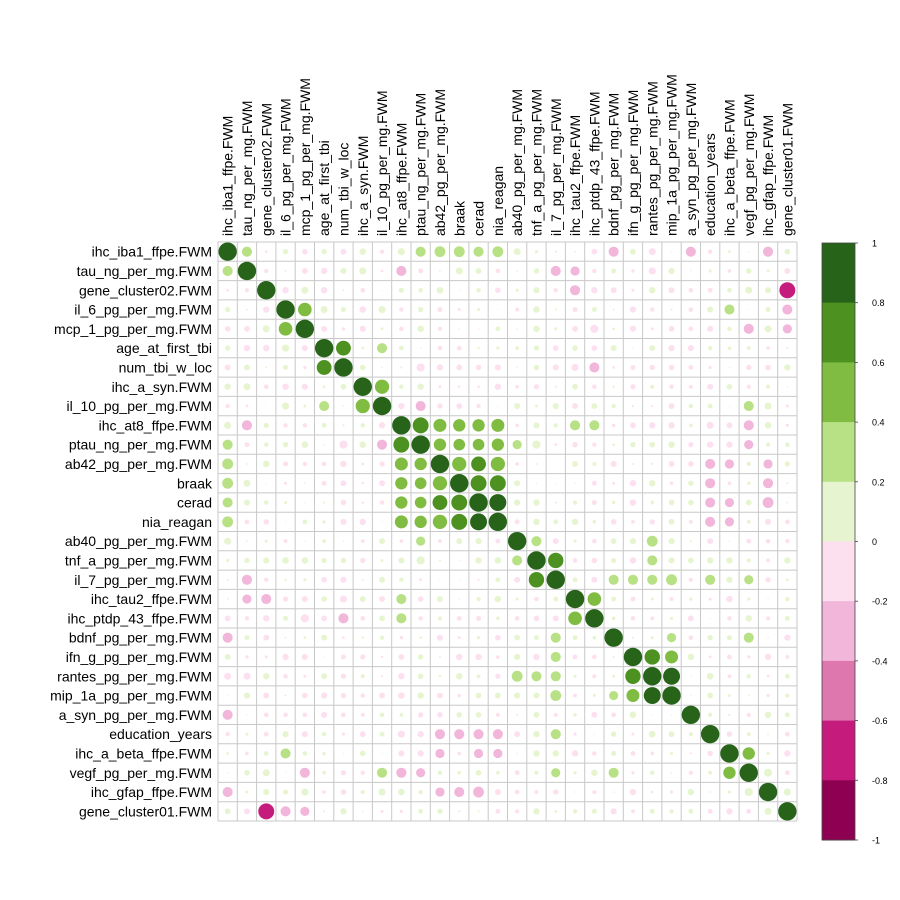 Image resolution: width=900 pixels, height=900 pixels. What do you see at coordinates (874, 542) in the screenshot?
I see `colorbar-tick-label: 0` at bounding box center [874, 542].